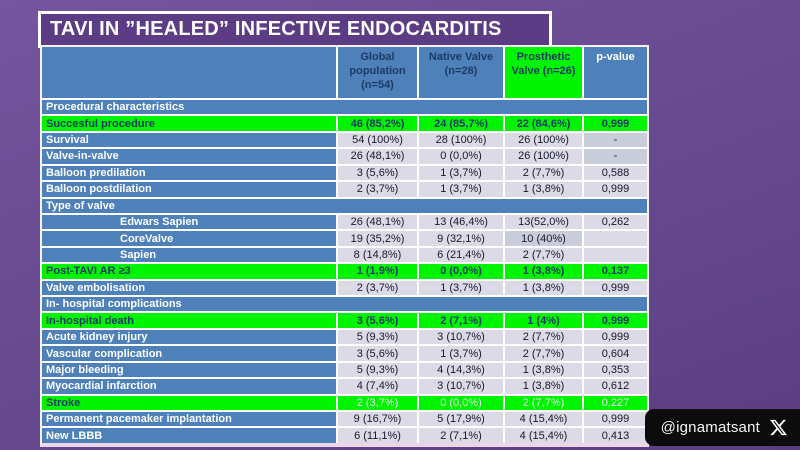  What do you see at coordinates (461, 123) in the screenshot?
I see `value-cell: 24 (85,7%)` at bounding box center [461, 123].